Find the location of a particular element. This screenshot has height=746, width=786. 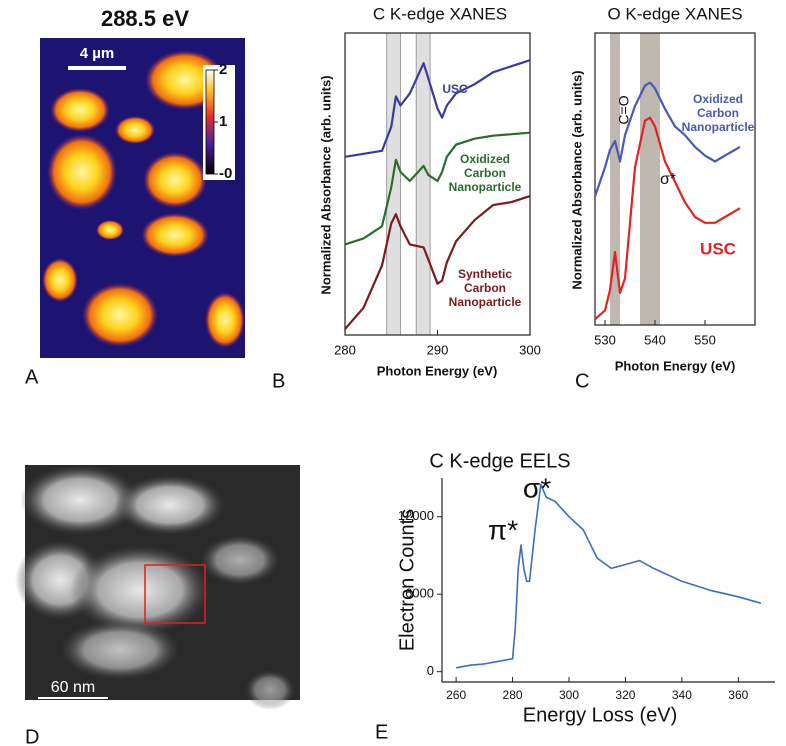

x-tick-label: 550 is located at coordinates (705, 339).